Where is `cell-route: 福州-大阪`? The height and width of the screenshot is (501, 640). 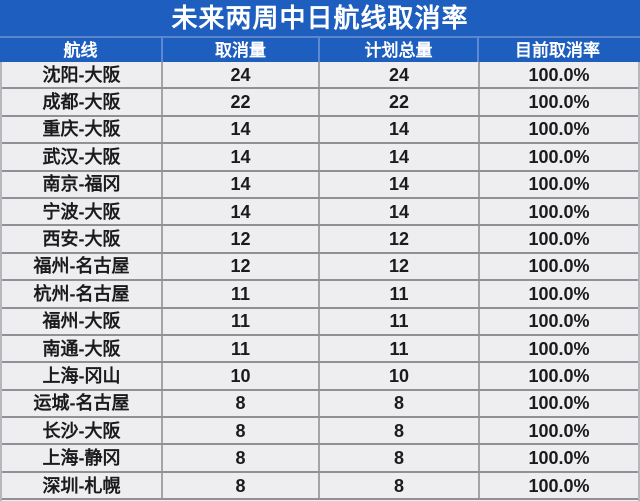 cell-route: 福州-大阪 is located at coordinates (81, 321).